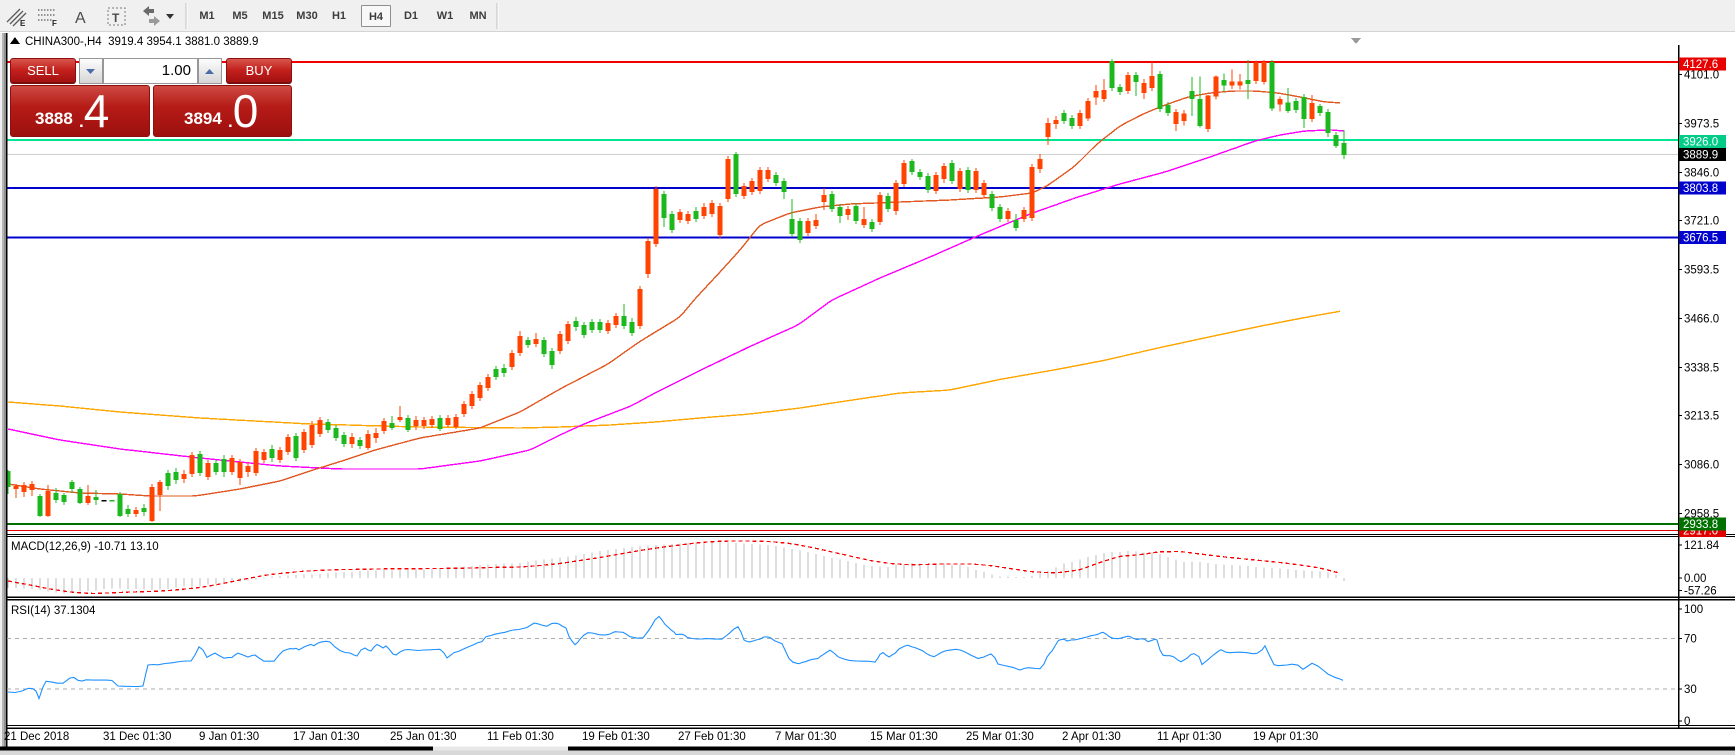 The image size is (1735, 755). I want to click on svg-text: 3676.5, so click(1700, 239).